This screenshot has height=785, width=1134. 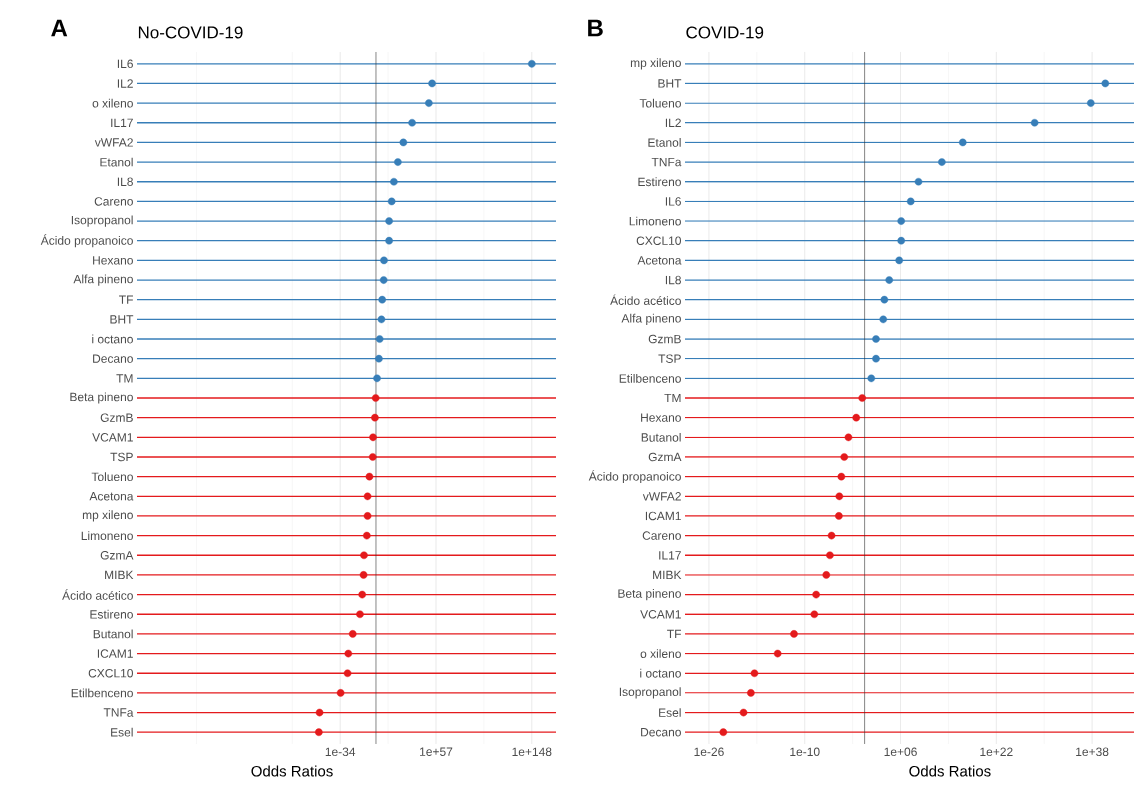 What do you see at coordinates (725, 32) in the screenshot?
I see `chart-title: COVID-19` at bounding box center [725, 32].